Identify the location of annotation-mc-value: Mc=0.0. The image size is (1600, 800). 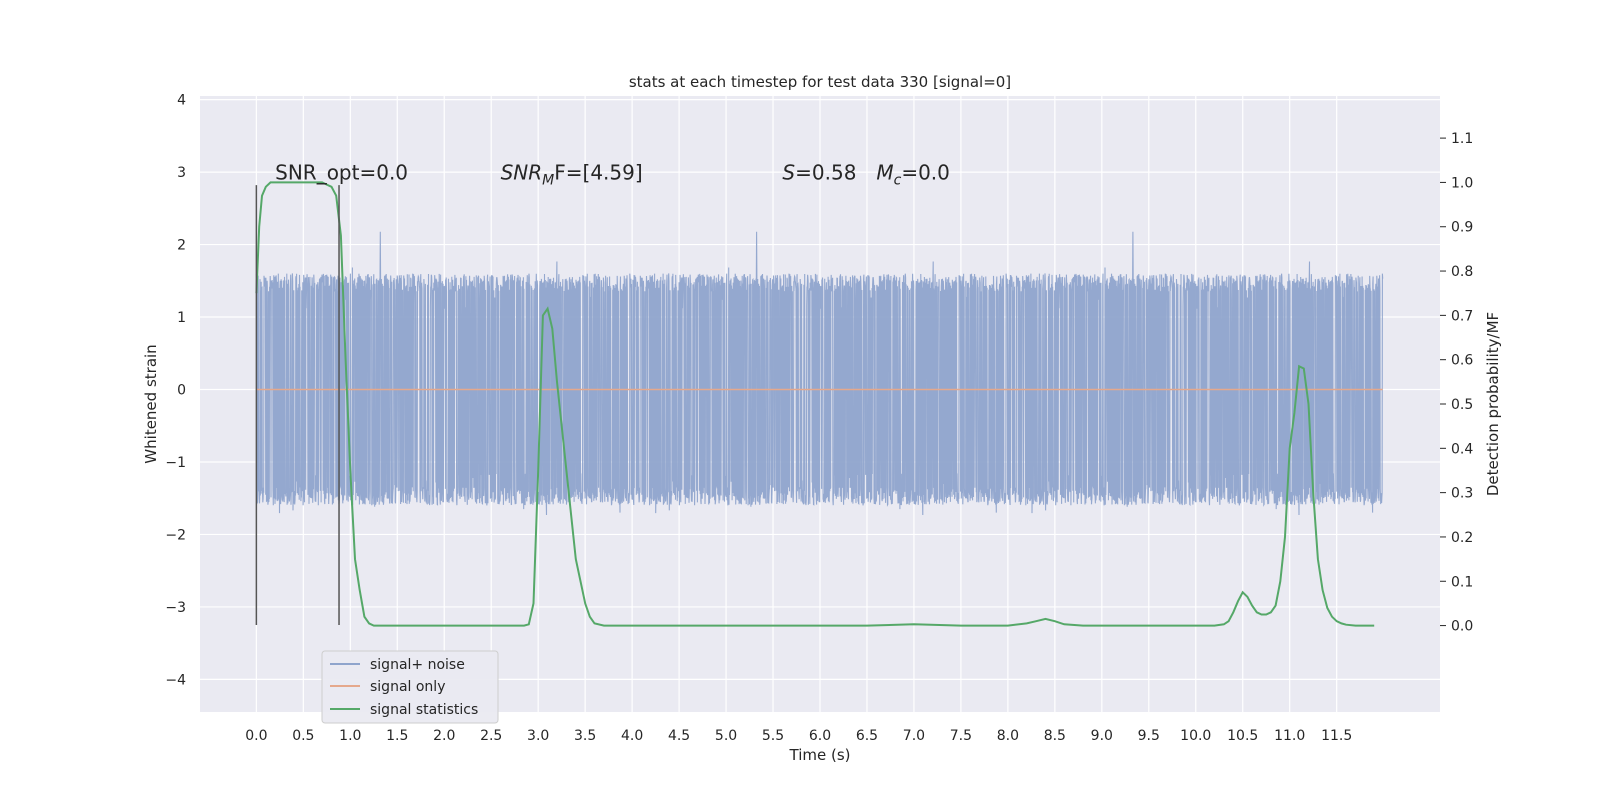
(913, 174).